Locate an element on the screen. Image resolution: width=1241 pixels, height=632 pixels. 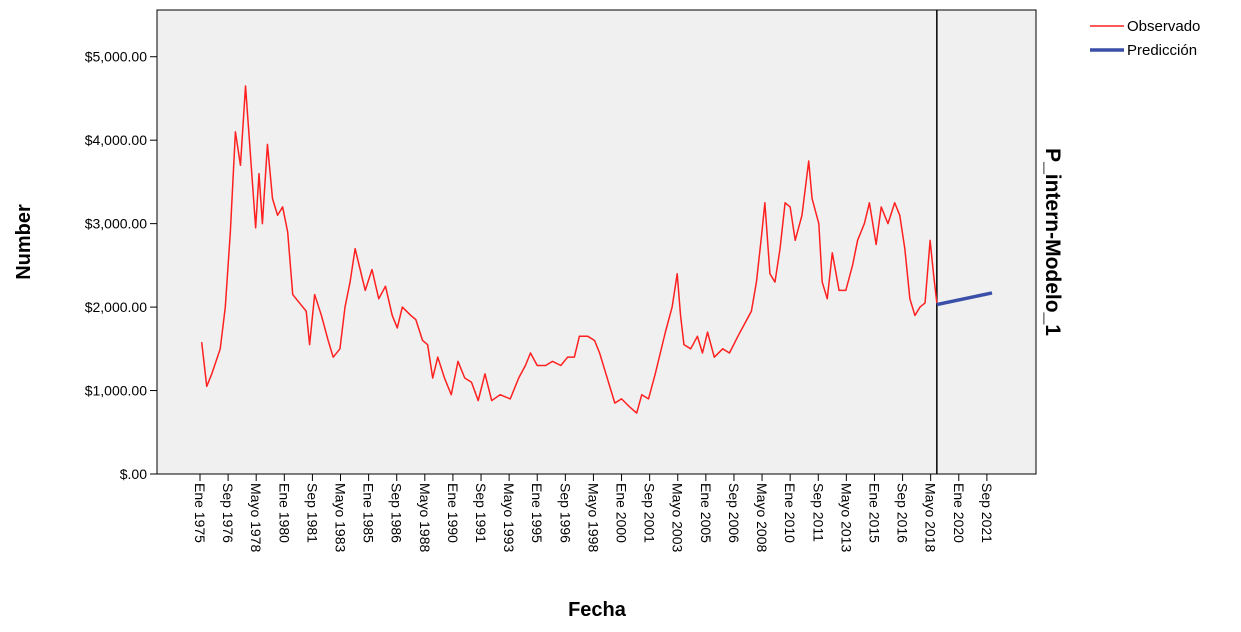
legend-label: Predicción is located at coordinates (1162, 50).